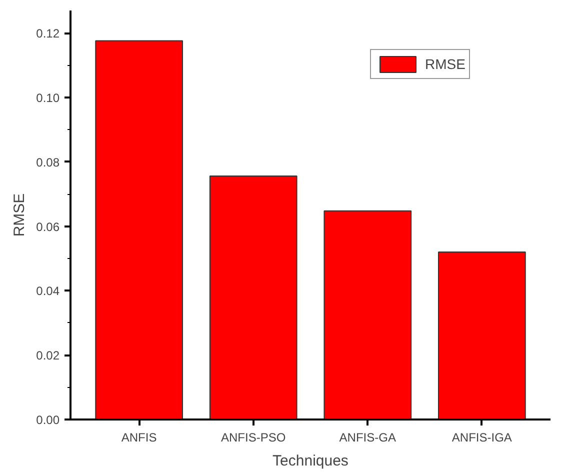 The width and height of the screenshot is (570, 472). I want to click on y-tick-label: 0.00, so click(48, 420).